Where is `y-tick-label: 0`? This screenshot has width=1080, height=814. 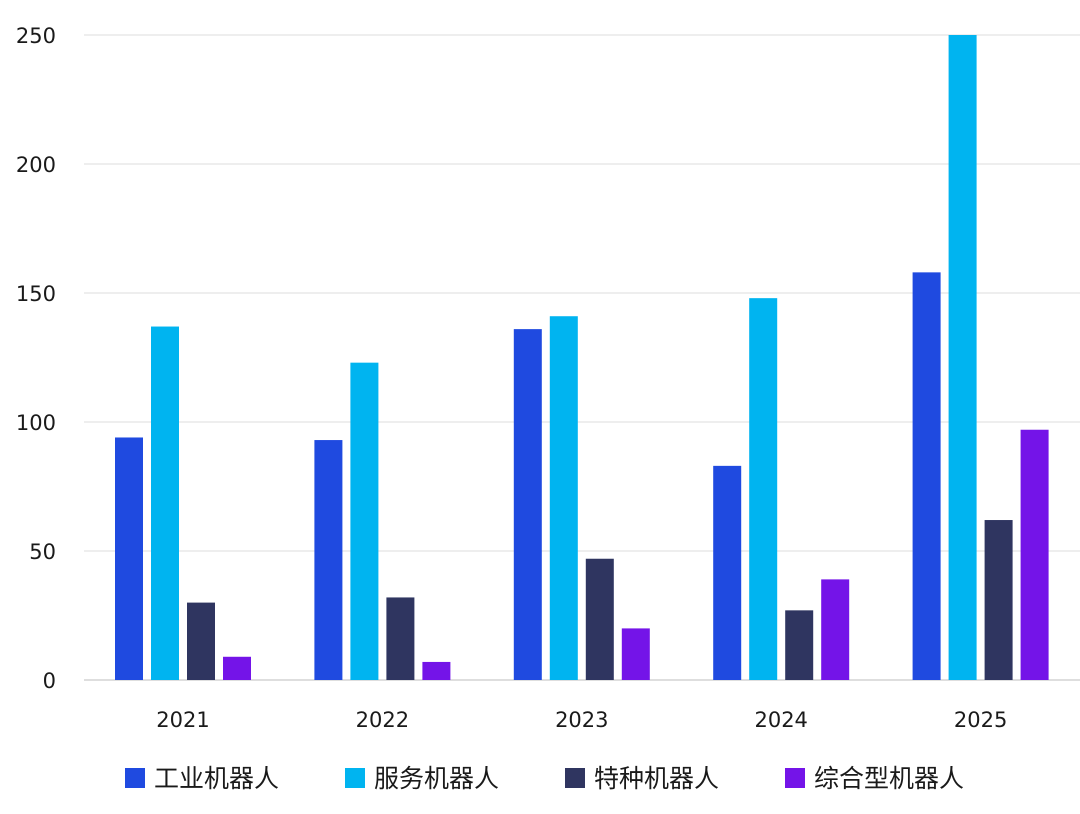
y-tick-label: 0 is located at coordinates (49, 681).